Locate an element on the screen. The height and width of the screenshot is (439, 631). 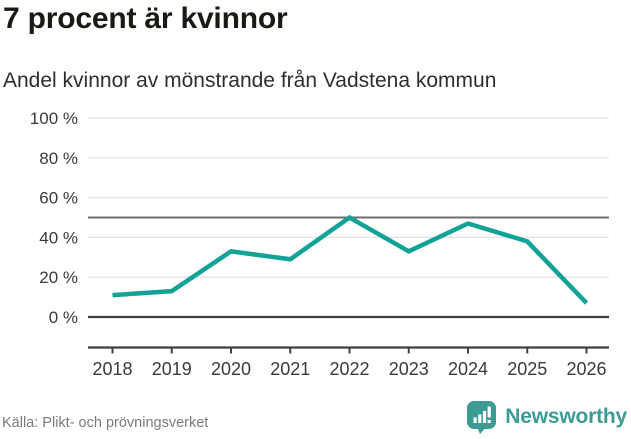
y-tick-label: 60 % is located at coordinates (58, 198).